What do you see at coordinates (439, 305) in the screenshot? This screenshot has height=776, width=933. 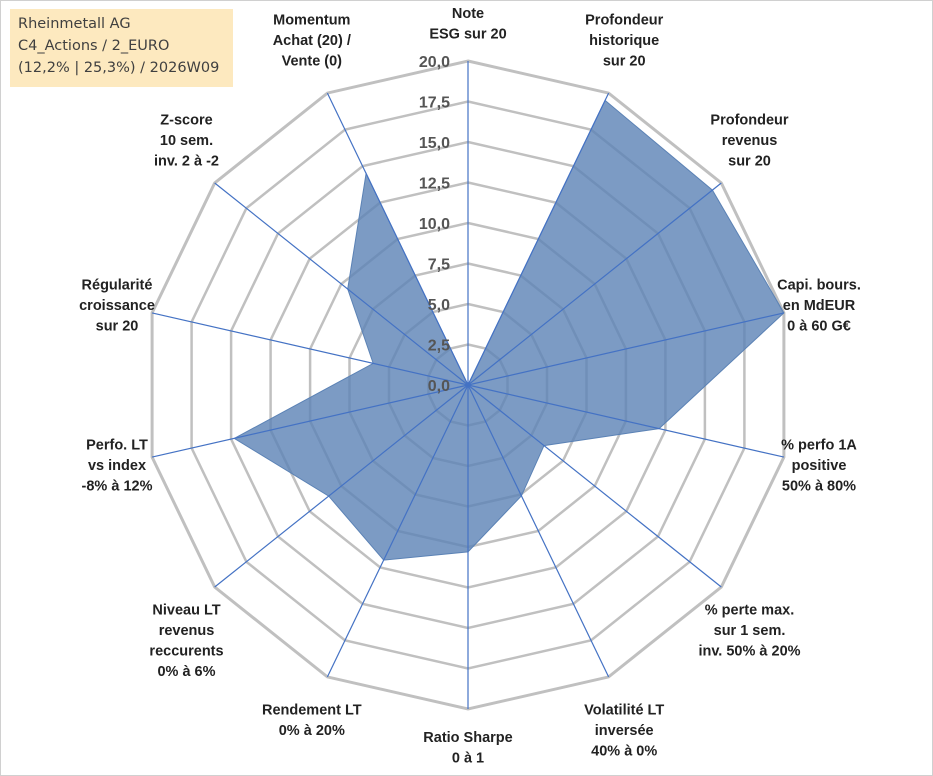 I see `tick-label: 5,0` at bounding box center [439, 305].